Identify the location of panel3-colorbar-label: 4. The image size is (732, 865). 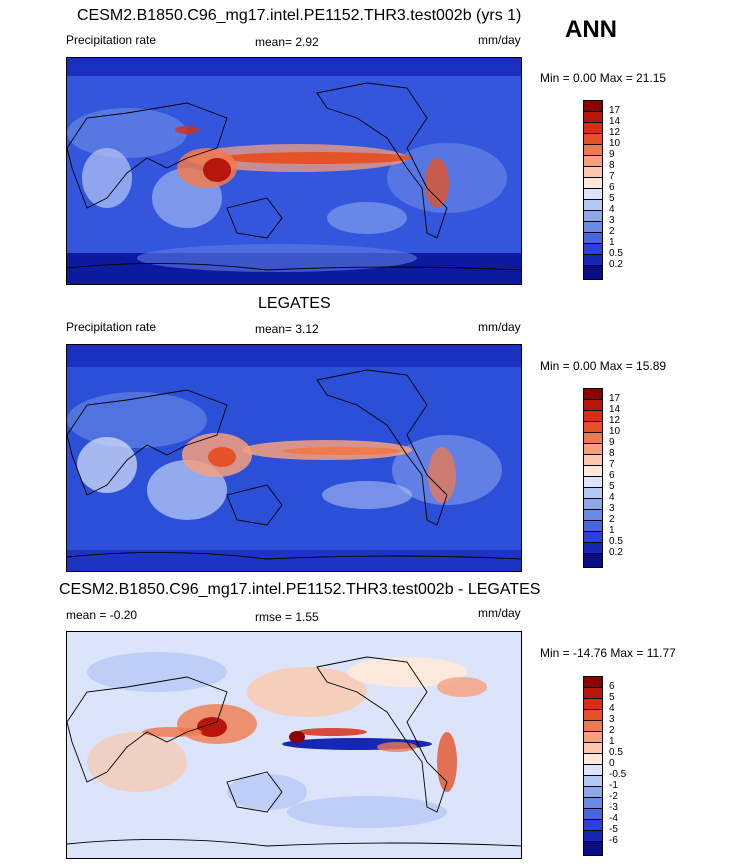
(612, 708).